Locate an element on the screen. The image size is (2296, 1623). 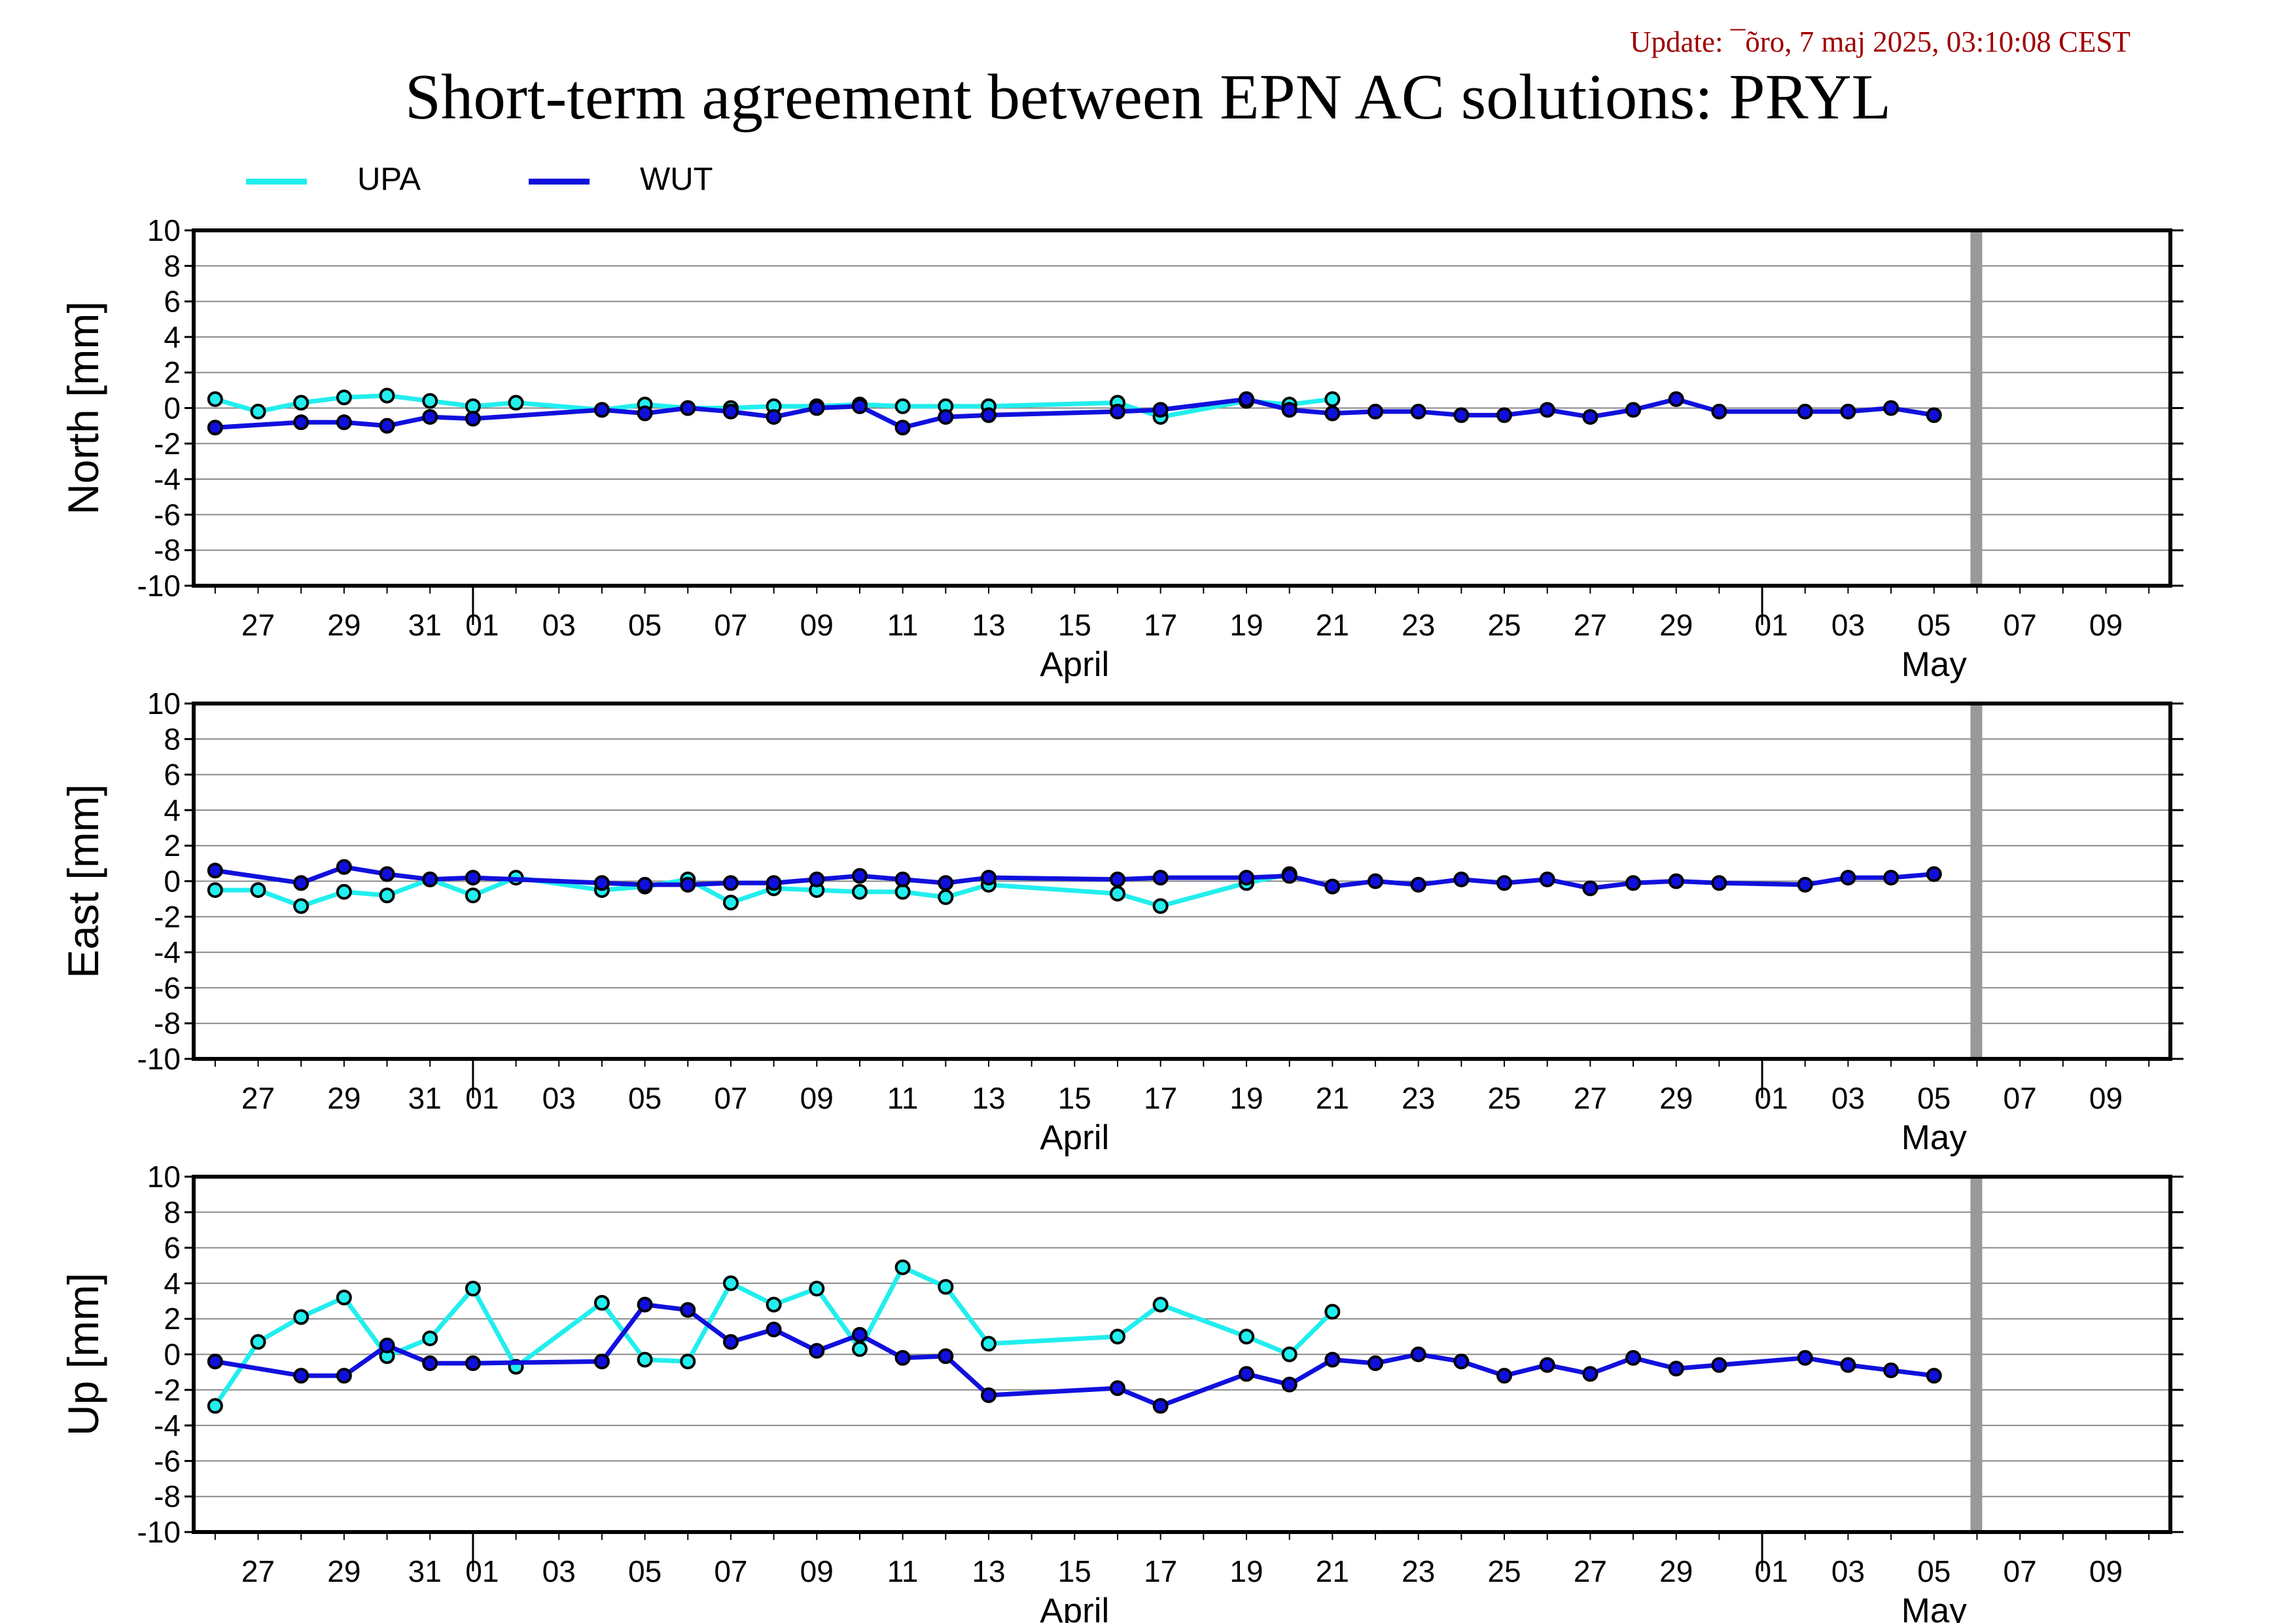
x-tick-label: 21 is located at coordinates (1332, 625).